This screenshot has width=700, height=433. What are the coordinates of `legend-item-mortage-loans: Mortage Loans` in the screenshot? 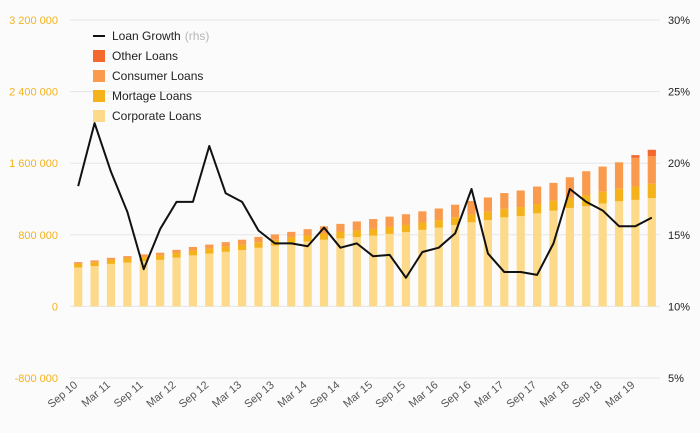 It's located at (151, 96).